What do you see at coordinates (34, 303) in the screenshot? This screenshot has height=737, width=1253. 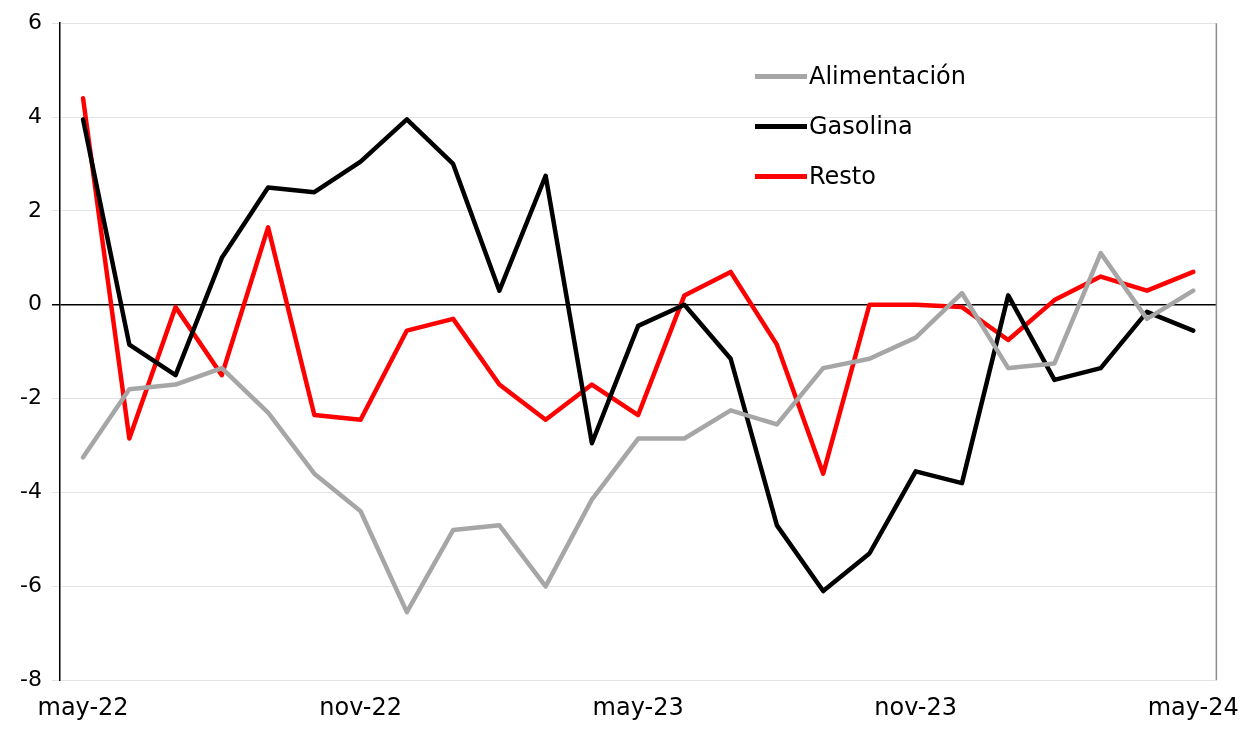 I see `y-tick-label: 0` at bounding box center [34, 303].